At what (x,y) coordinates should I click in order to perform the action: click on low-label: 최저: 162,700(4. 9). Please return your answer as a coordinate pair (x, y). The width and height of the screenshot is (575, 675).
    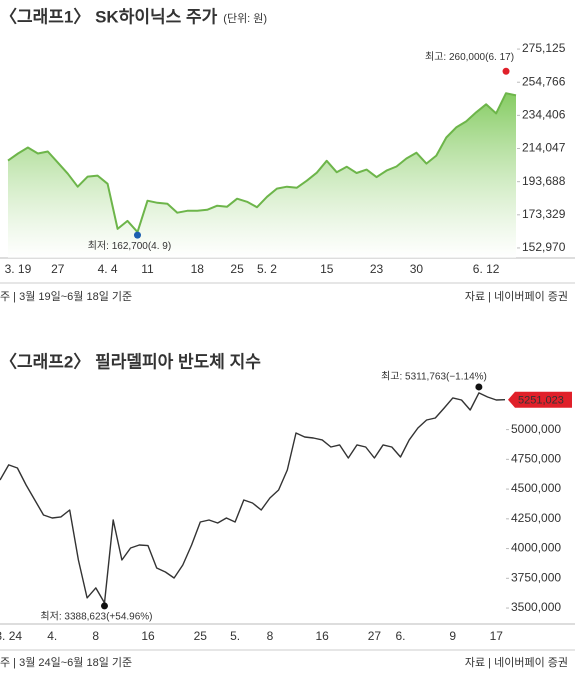
    Looking at the image, I should click on (129, 246).